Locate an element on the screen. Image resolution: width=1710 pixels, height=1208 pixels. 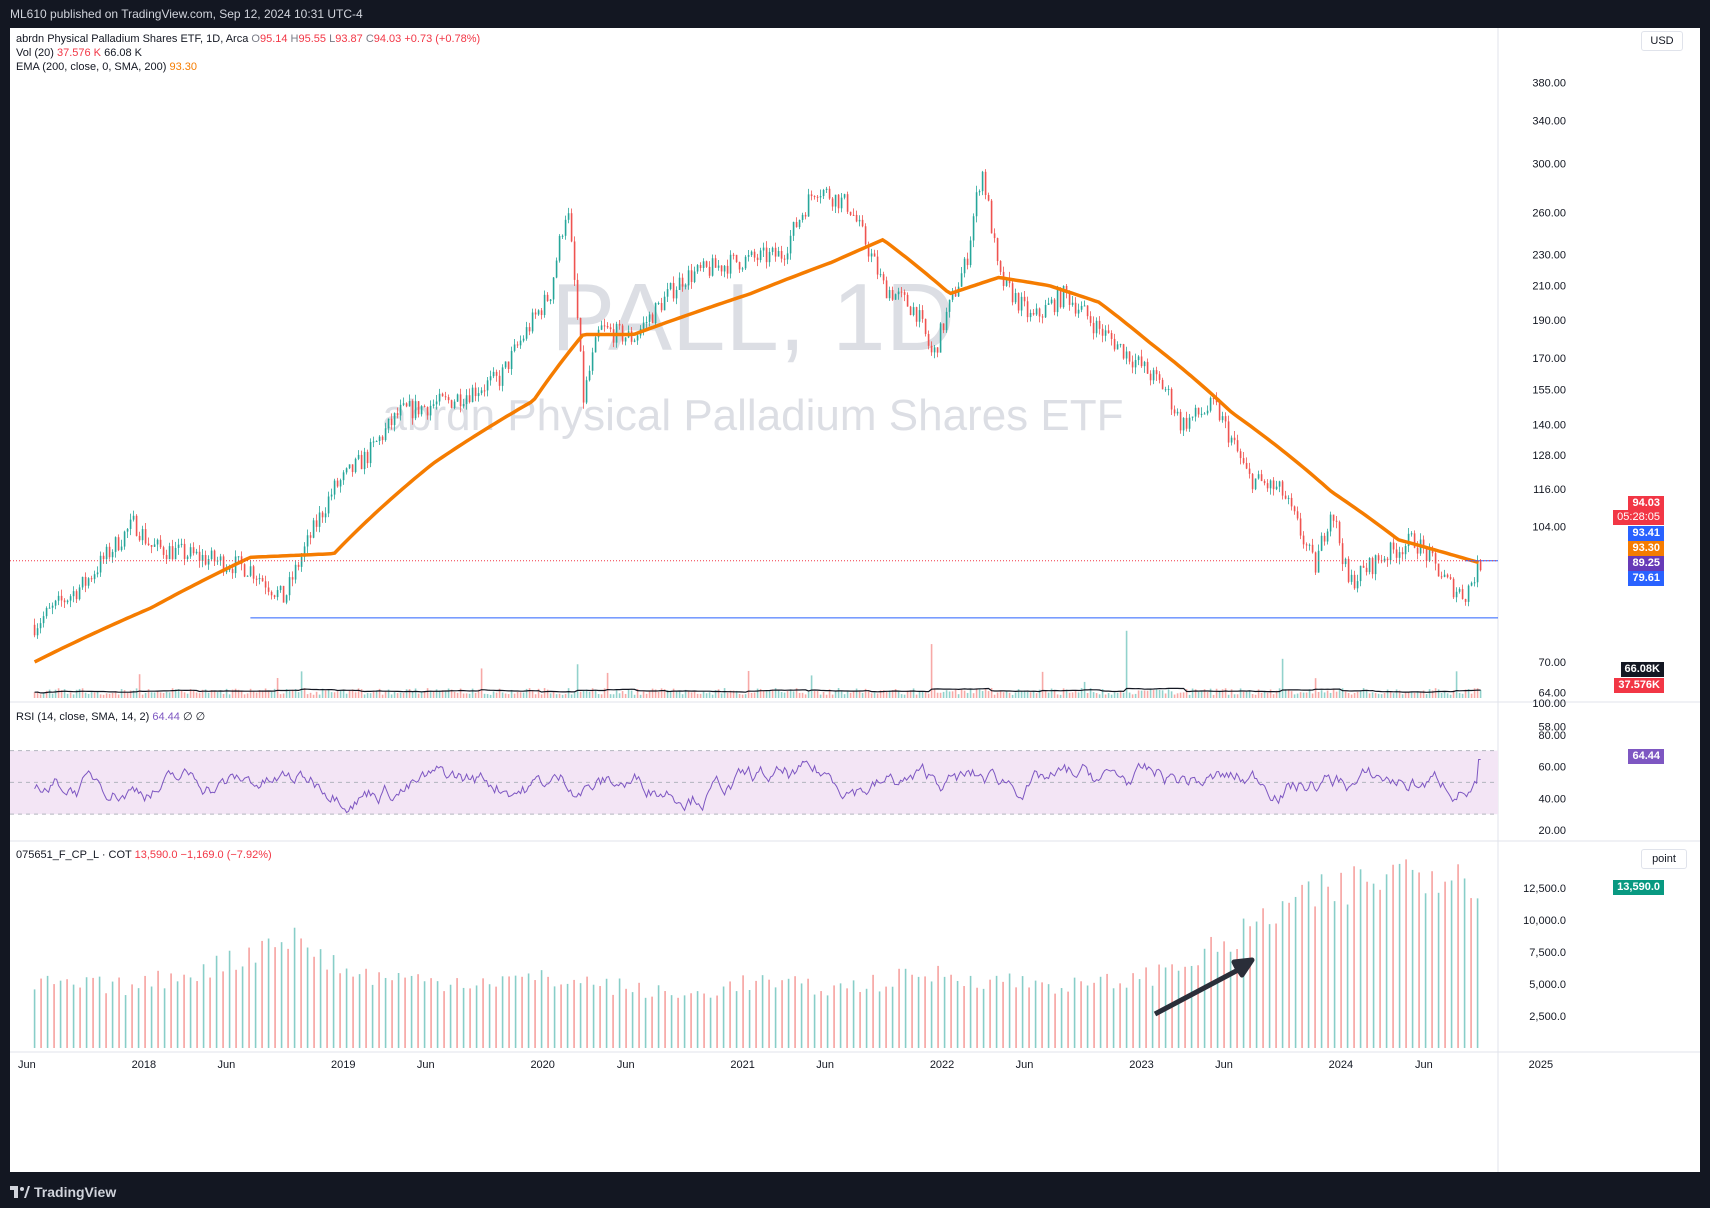
volume-legend: Vol (20) 37.576 K 66.08 K is located at coordinates (79, 53).